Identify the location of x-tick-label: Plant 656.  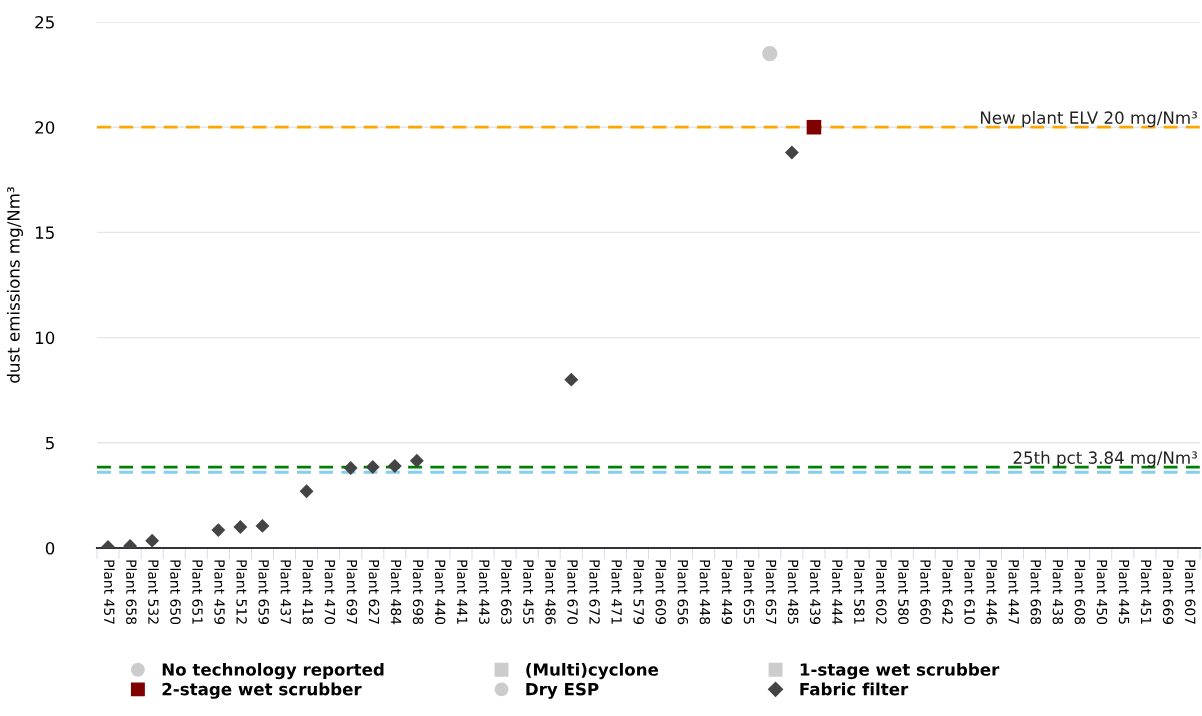
(683, 592).